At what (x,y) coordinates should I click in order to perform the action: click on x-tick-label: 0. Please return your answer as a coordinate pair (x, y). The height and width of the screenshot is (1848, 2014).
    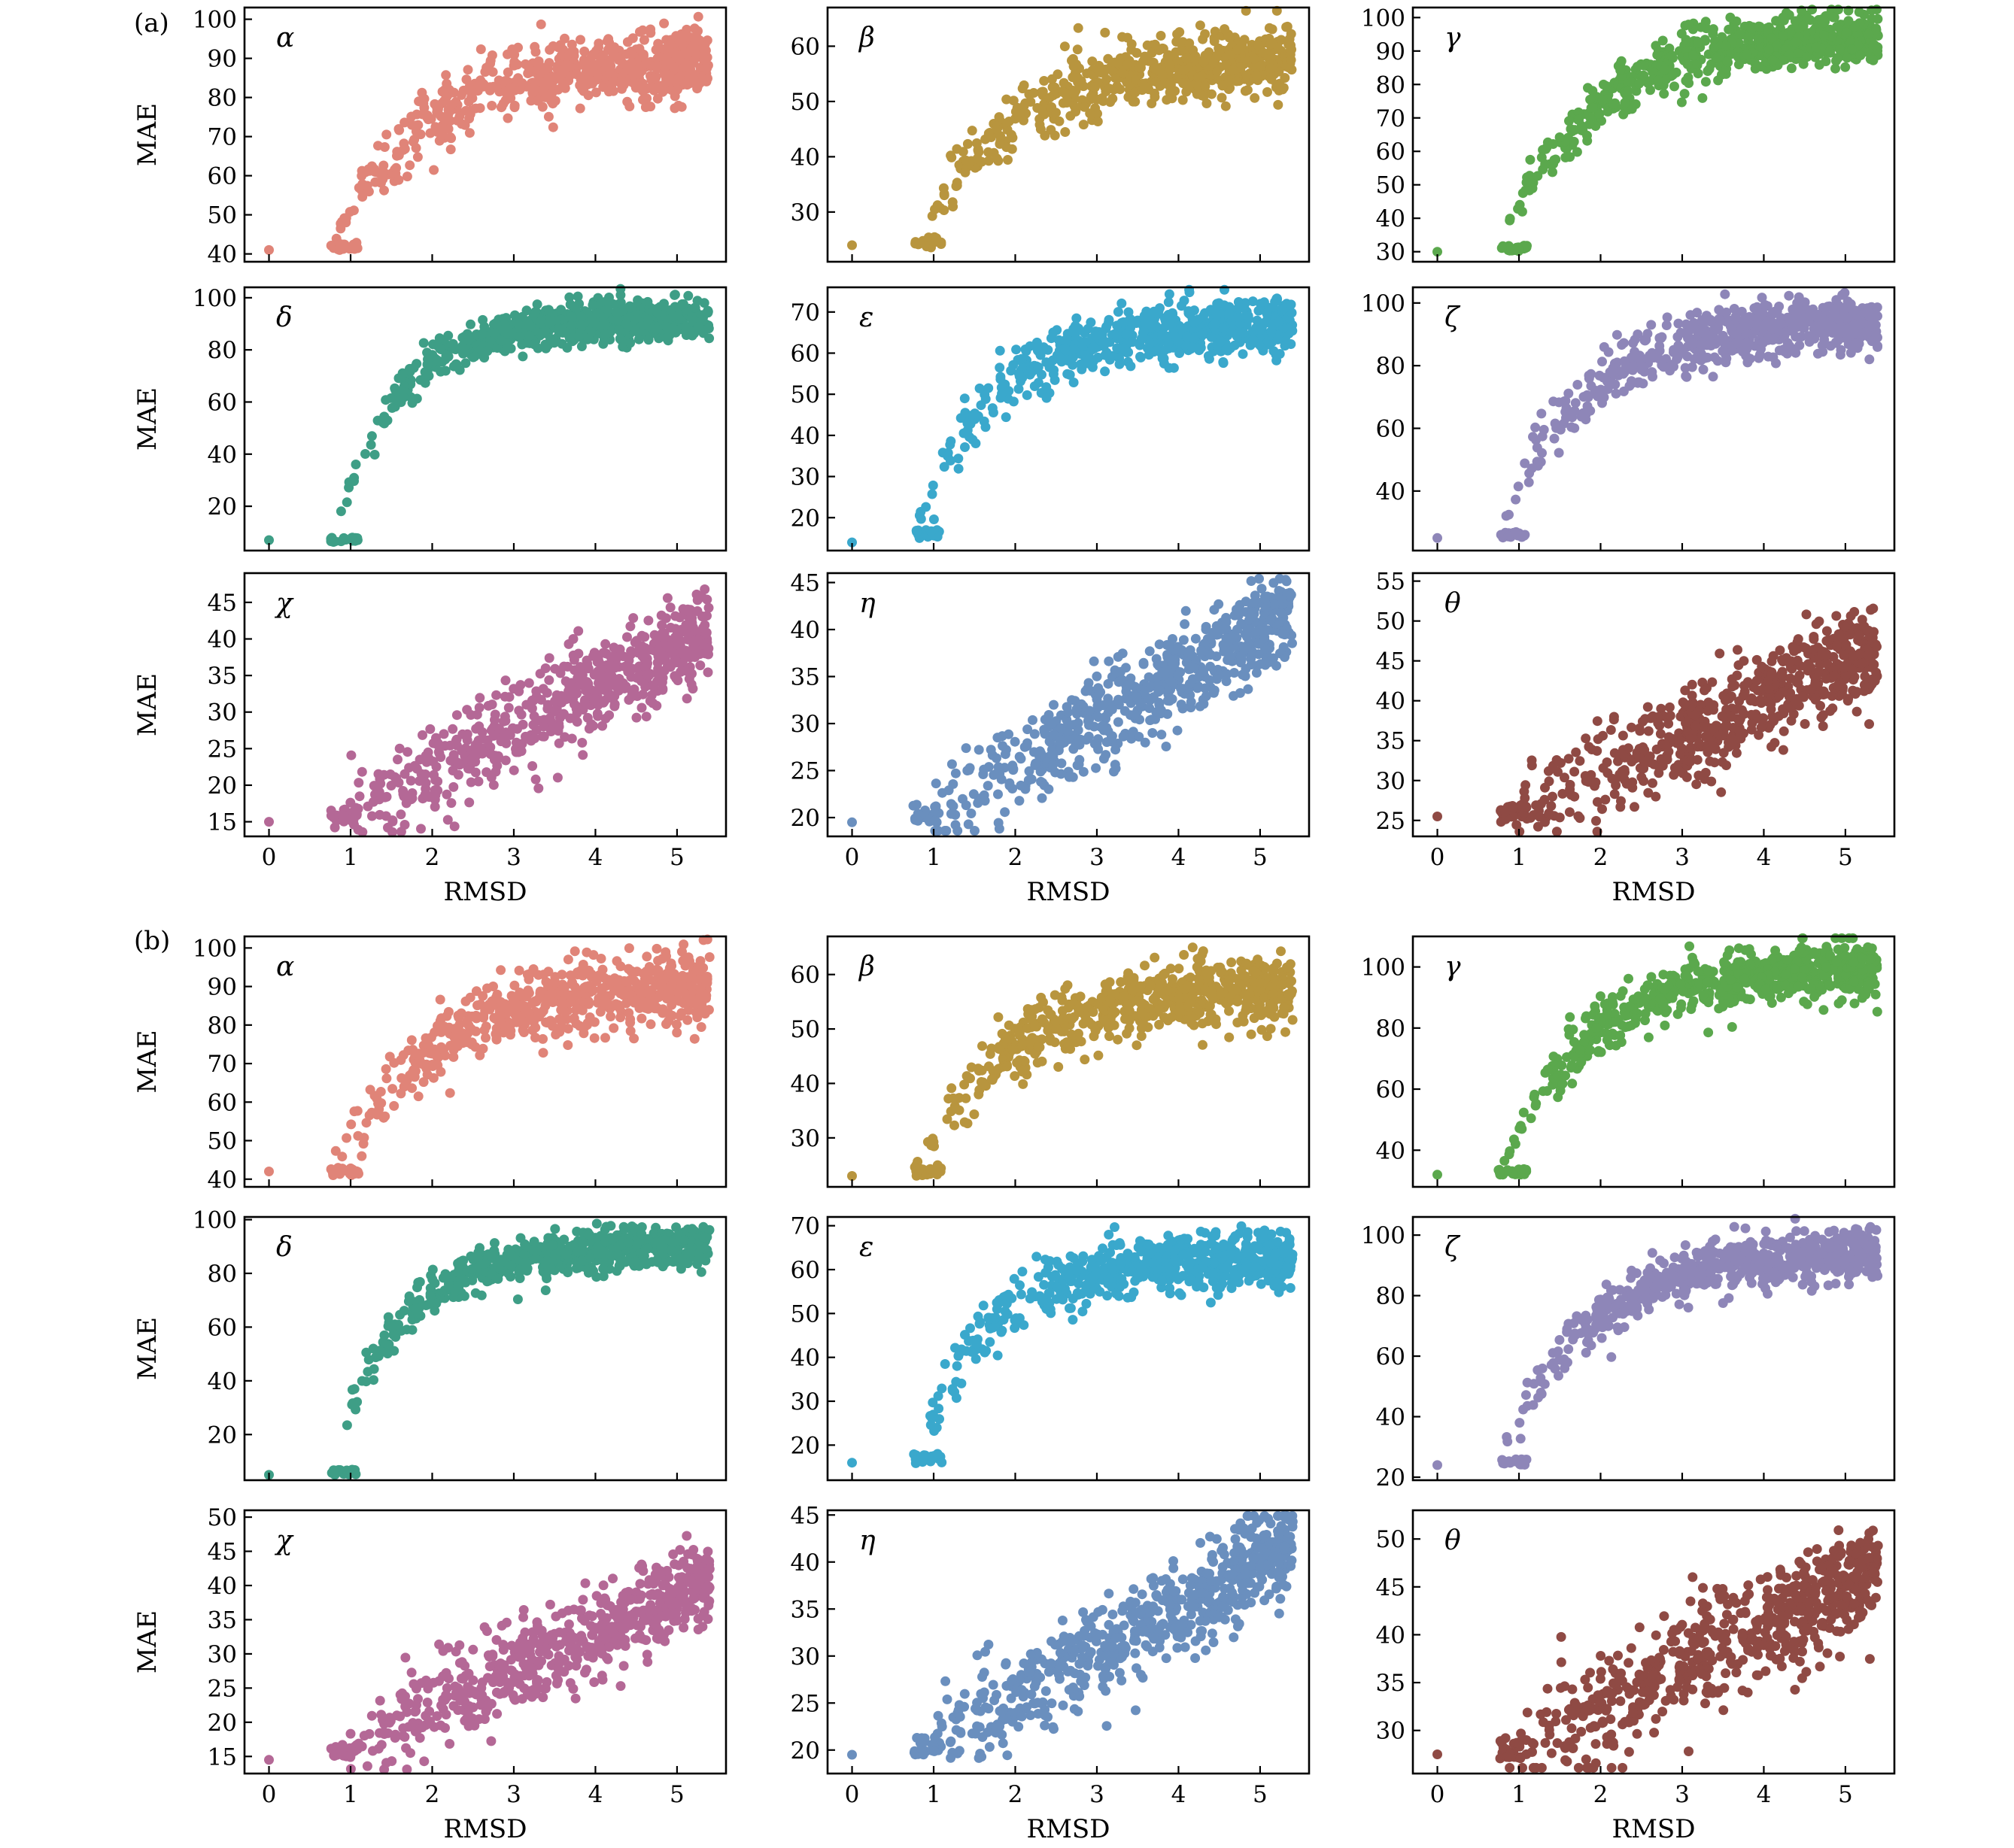
    Looking at the image, I should click on (269, 857).